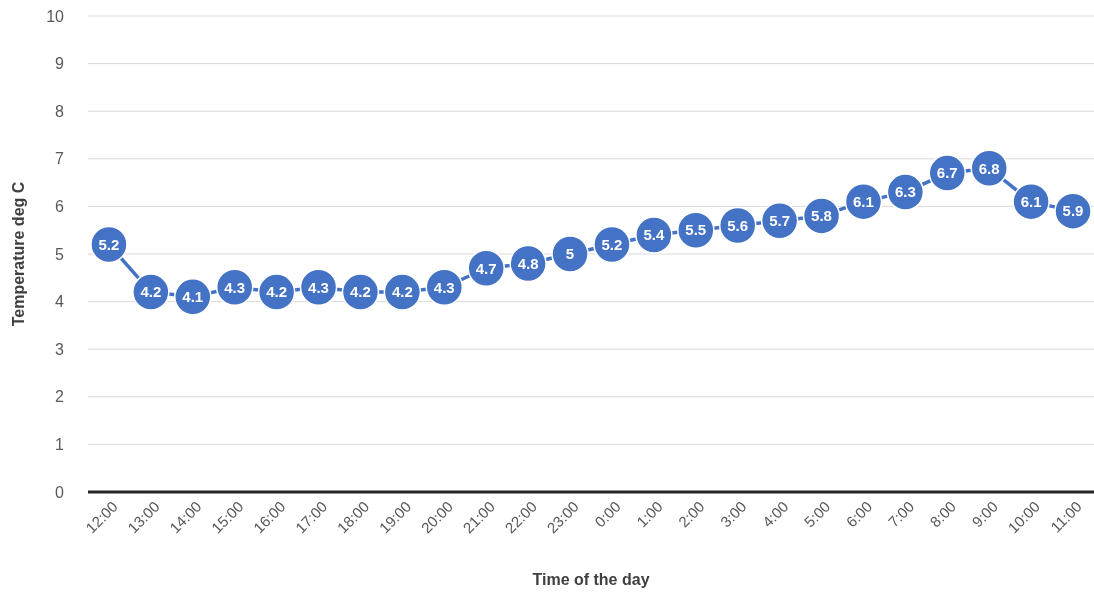 The image size is (1094, 597). Describe the element at coordinates (989, 168) in the screenshot. I see `data-label: 6.8` at that location.